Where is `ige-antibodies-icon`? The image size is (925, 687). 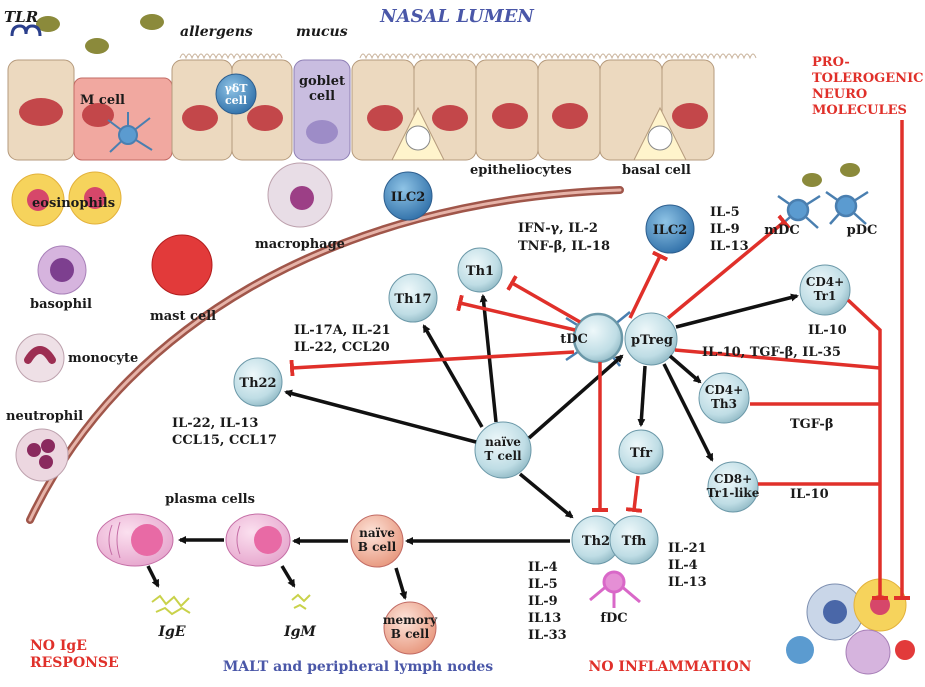
ige-antibodies-icon is located at coordinates (171, 605).